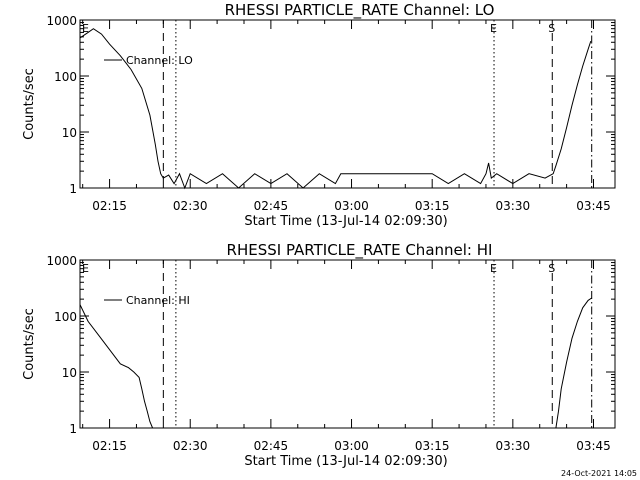 The height and width of the screenshot is (480, 640). Describe the element at coordinates (599, 473) in the screenshot. I see `footer-date: 24-Oct-2021 14:05` at that location.